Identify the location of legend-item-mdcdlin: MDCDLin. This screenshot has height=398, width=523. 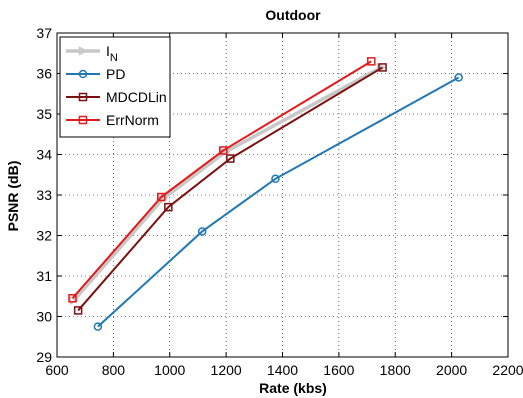
(116, 97).